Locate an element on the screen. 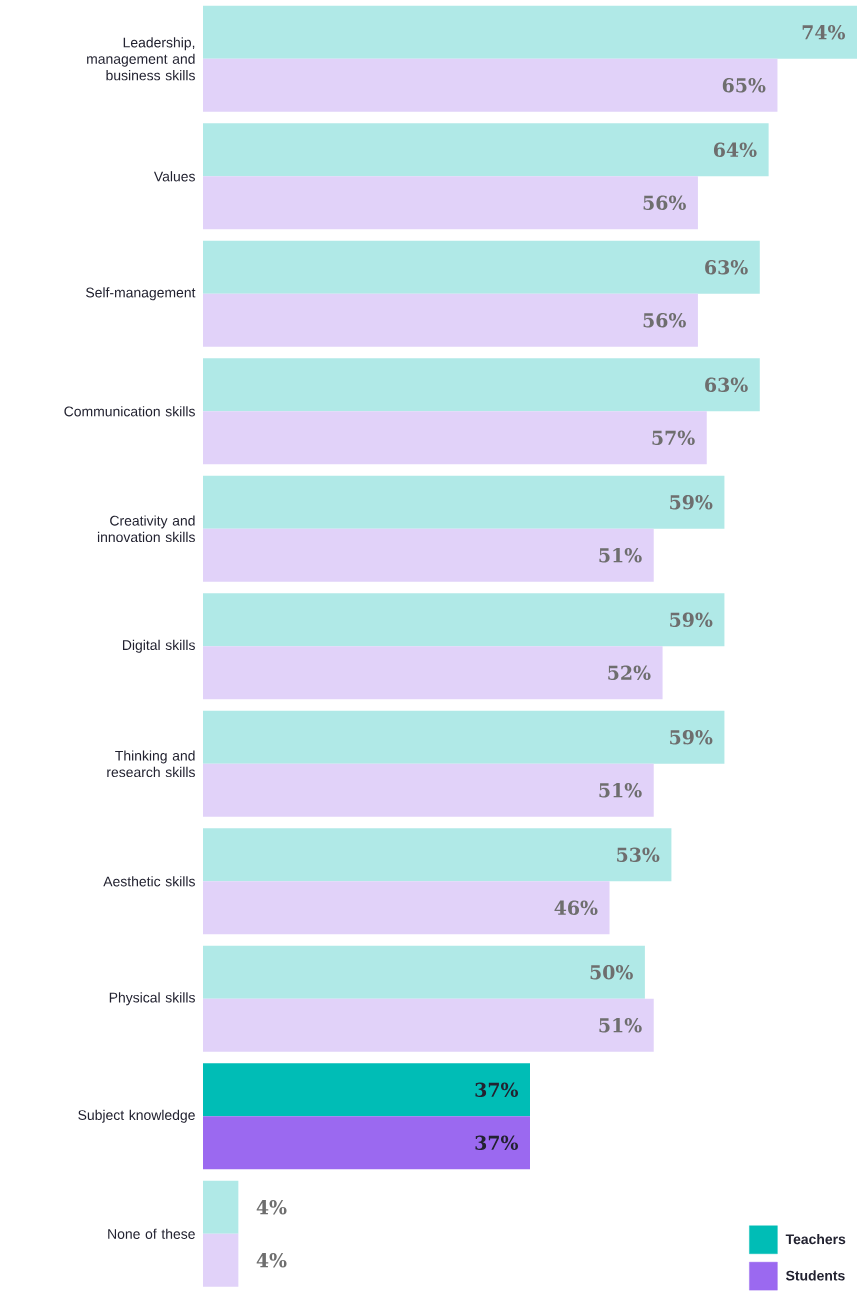 This screenshot has height=1292, width=859. y-tick-label: Thinking and research skills is located at coordinates (151, 764).